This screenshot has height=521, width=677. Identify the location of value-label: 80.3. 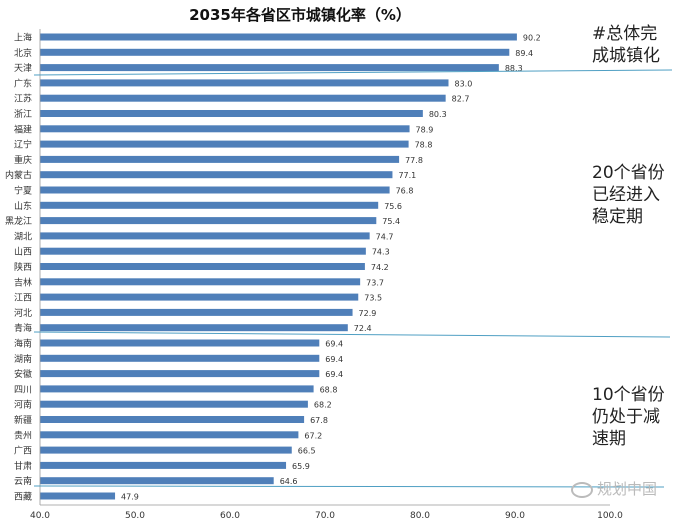
(438, 114).